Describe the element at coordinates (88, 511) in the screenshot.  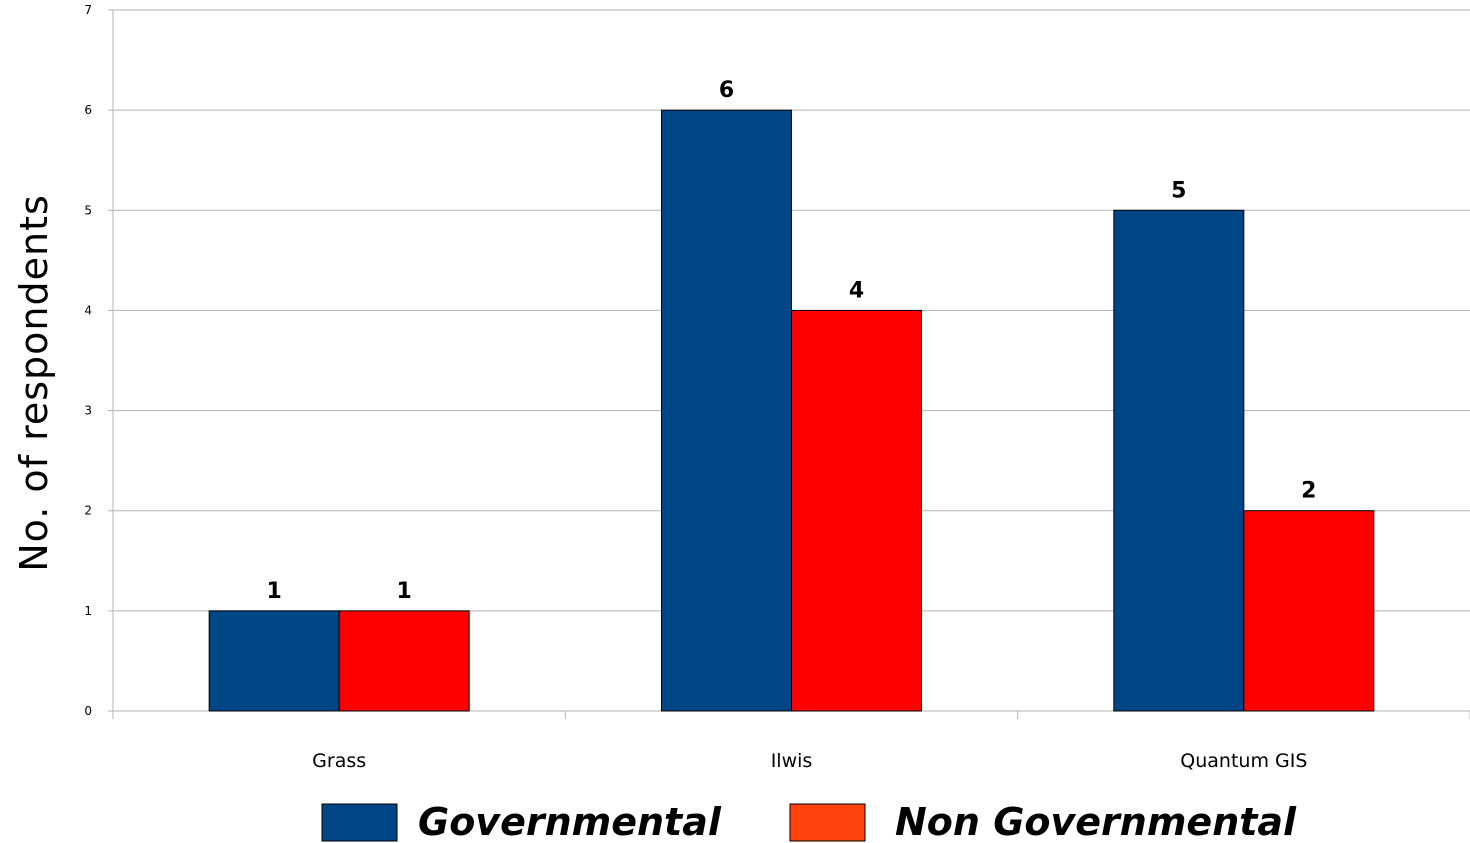
I see `y-tick-label: 2` at that location.